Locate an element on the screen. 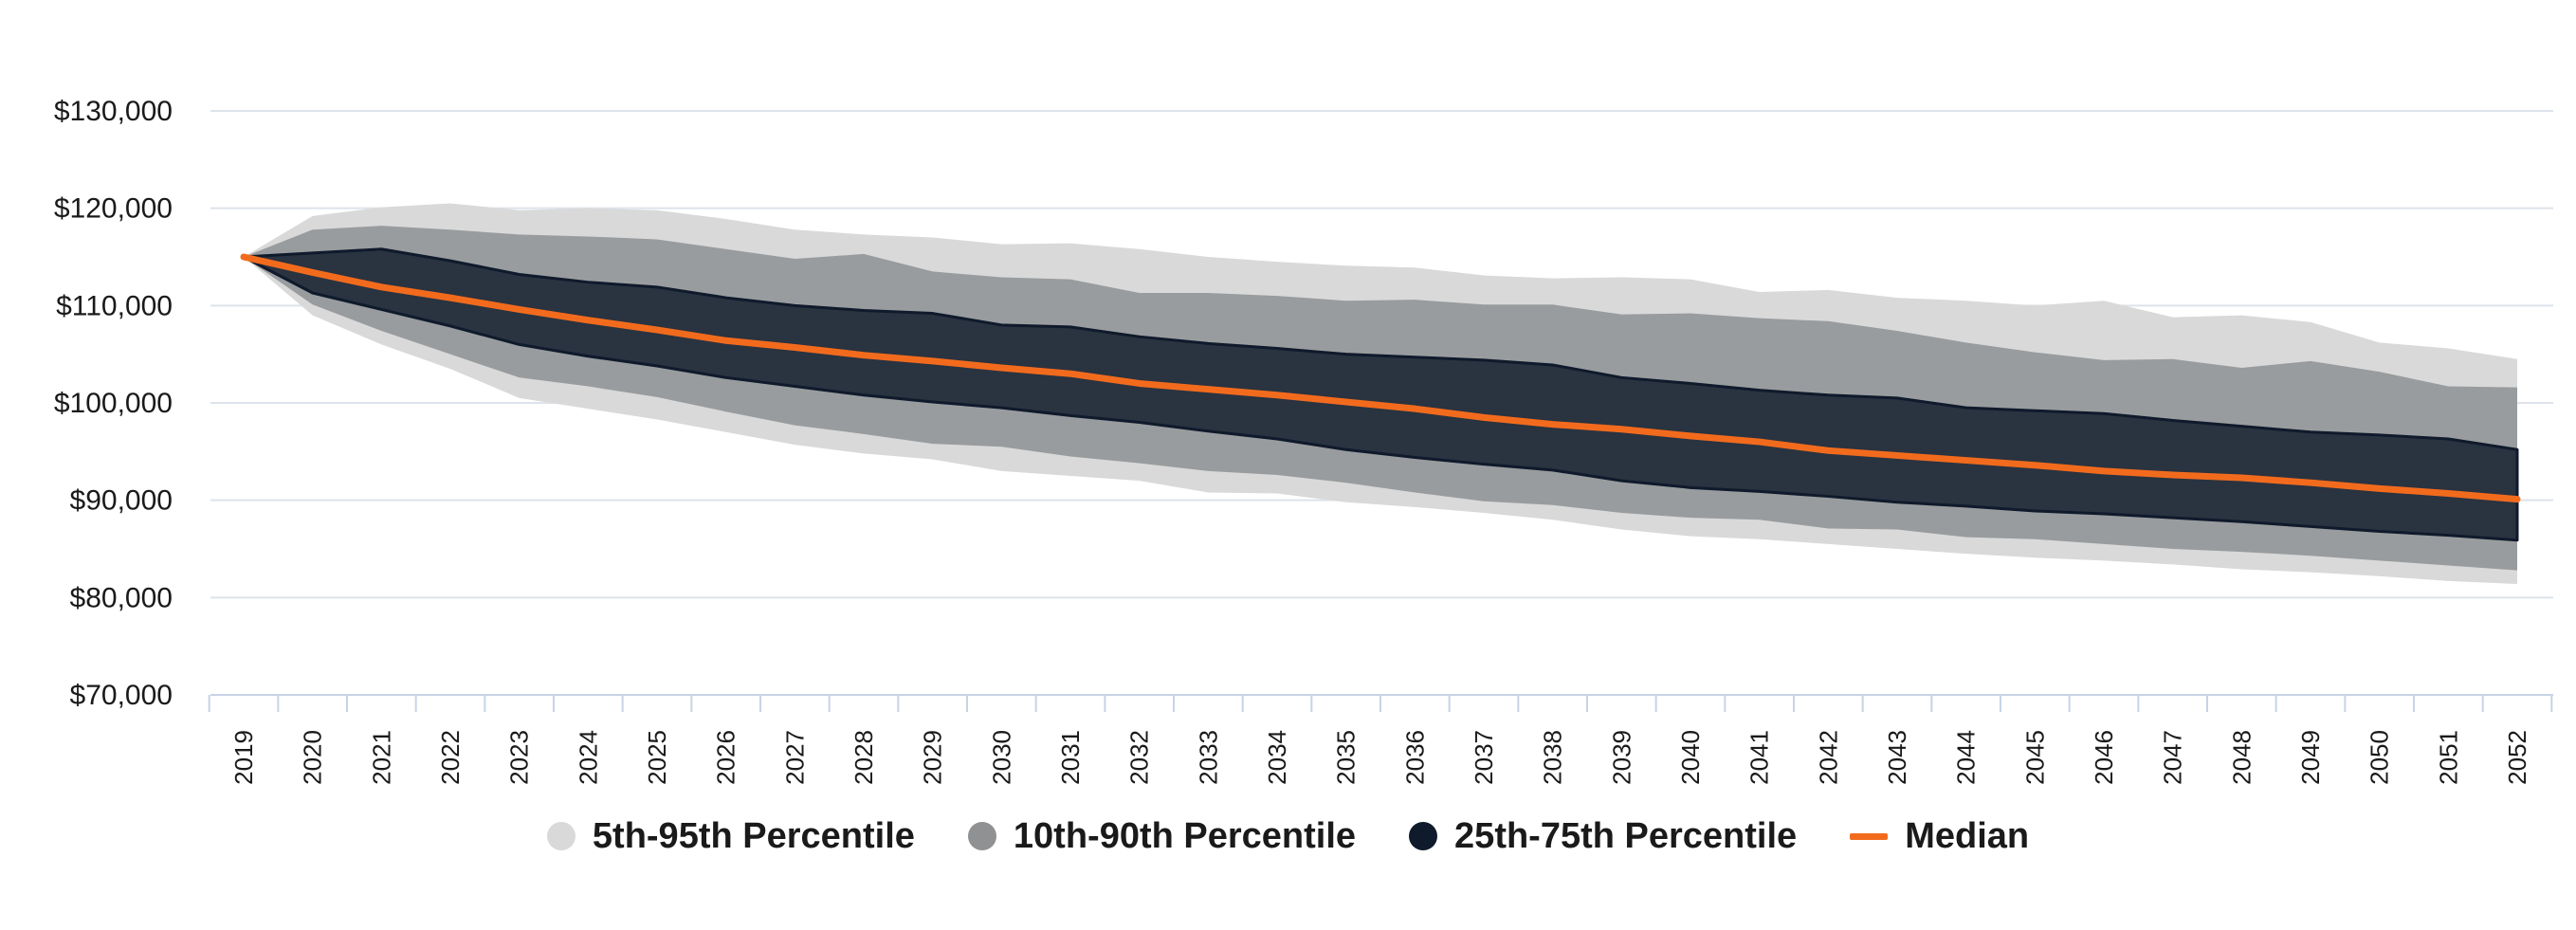 The height and width of the screenshot is (930, 2576). x-tick-label: 2046 is located at coordinates (2104, 758).